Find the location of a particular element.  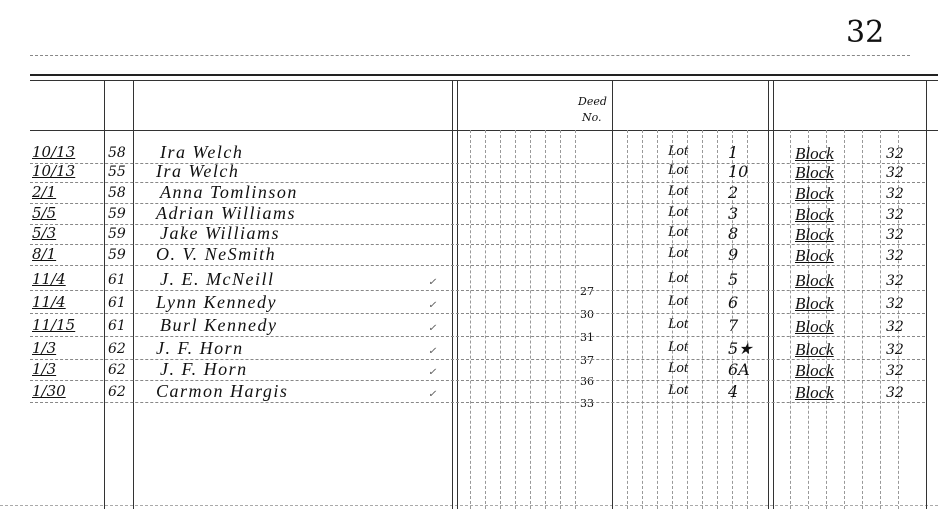

deed-no-header-2: No. is located at coordinates (592, 117).